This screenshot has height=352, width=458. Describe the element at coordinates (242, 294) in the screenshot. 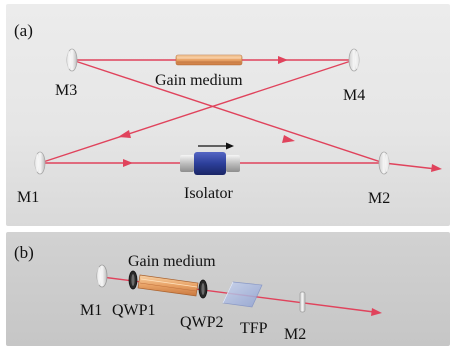

I see `tfp` at that location.